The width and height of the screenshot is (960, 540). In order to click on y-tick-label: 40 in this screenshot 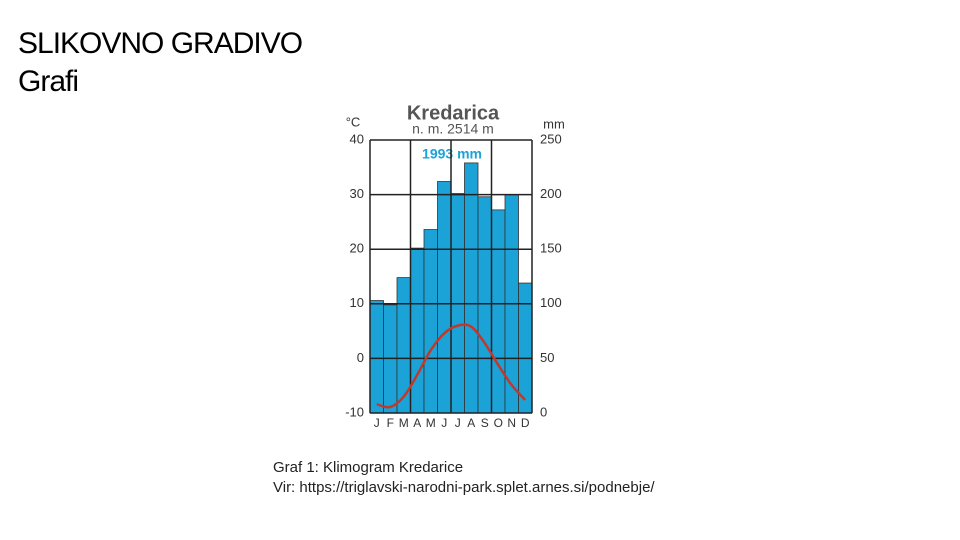, I will do `click(357, 138)`.